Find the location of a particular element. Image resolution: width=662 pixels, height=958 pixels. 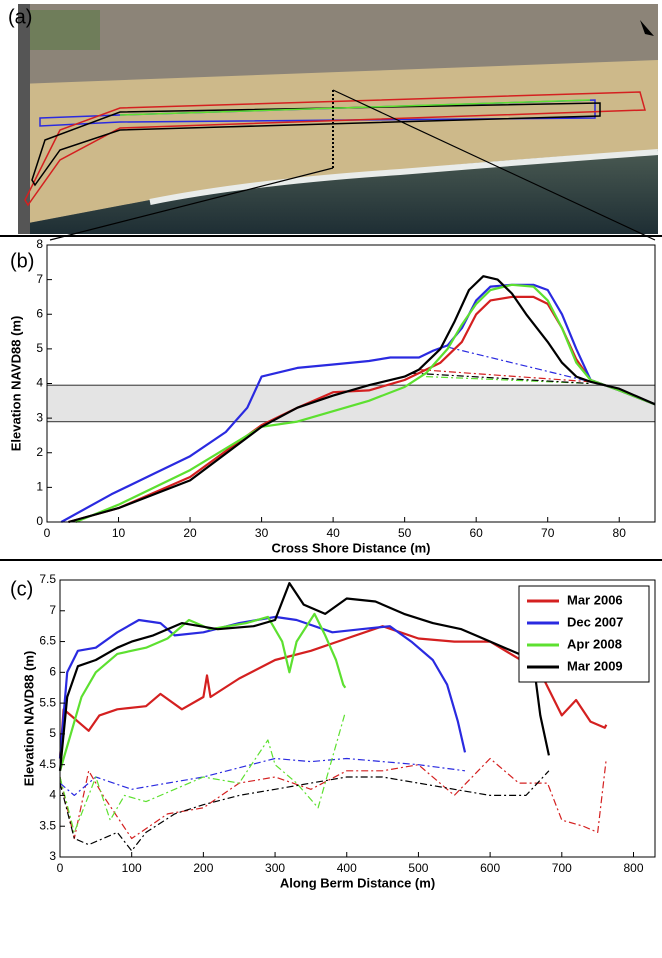

y-tick-label: 2 is located at coordinates (39, 452).